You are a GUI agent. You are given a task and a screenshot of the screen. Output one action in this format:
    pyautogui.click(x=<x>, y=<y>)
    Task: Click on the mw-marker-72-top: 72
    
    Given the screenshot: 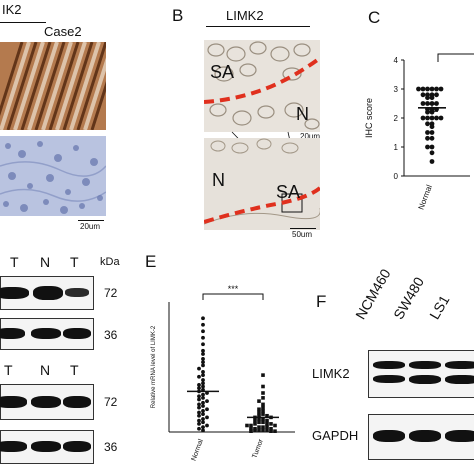 What is the action you would take?
    pyautogui.click(x=111, y=293)
    